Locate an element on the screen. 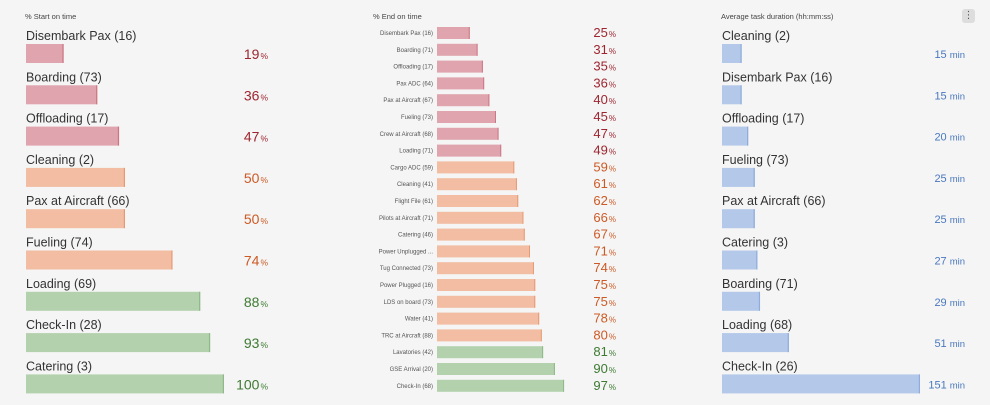 This screenshot has width=990, height=405. duration-category-label: Fueling (73) is located at coordinates (755, 160).